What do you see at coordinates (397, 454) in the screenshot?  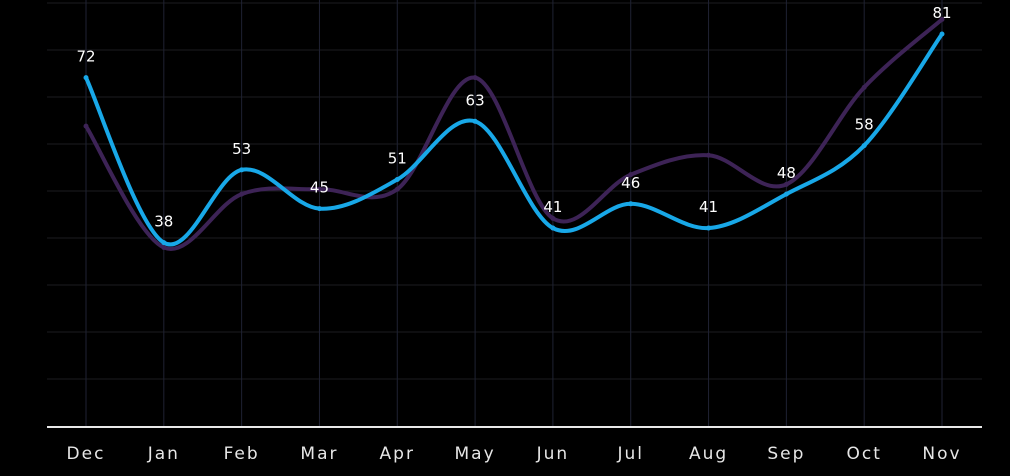 I see `x-tick-label: Apr` at bounding box center [397, 454].